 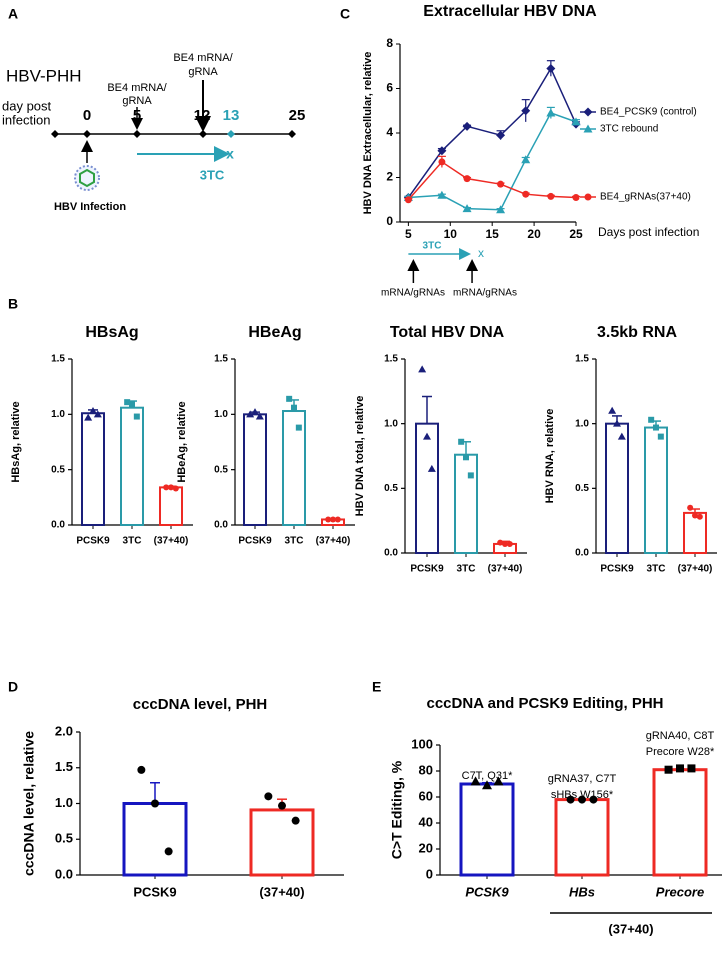 What do you see at coordinates (413, 293) in the screenshot?
I see `dose-label: mRNA/gRNAs` at bounding box center [413, 293].